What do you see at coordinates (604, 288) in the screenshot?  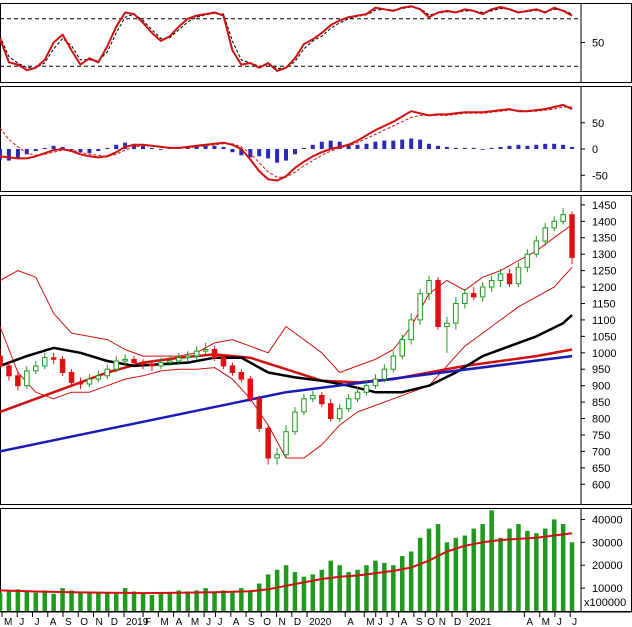 I see `price-ytick-label: 1200` at bounding box center [604, 288].